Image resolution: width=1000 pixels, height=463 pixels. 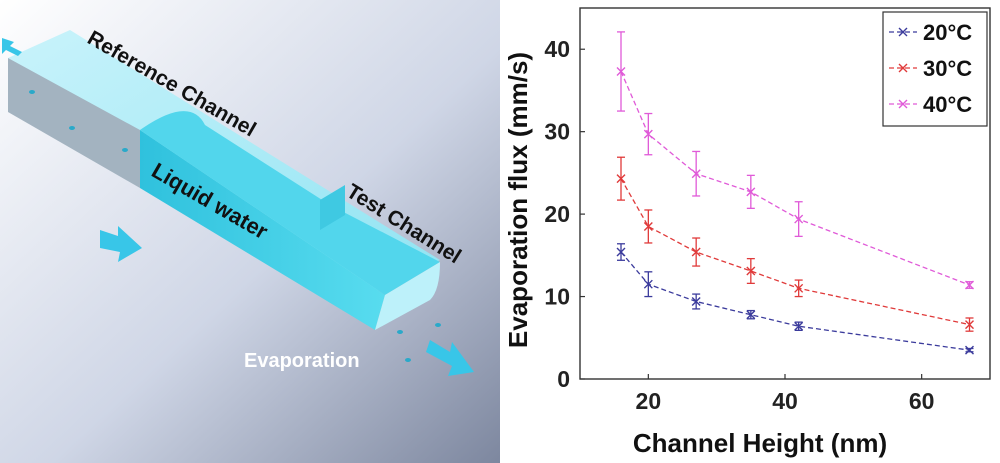 I want to click on x-tick-label: 20, so click(x=649, y=401).